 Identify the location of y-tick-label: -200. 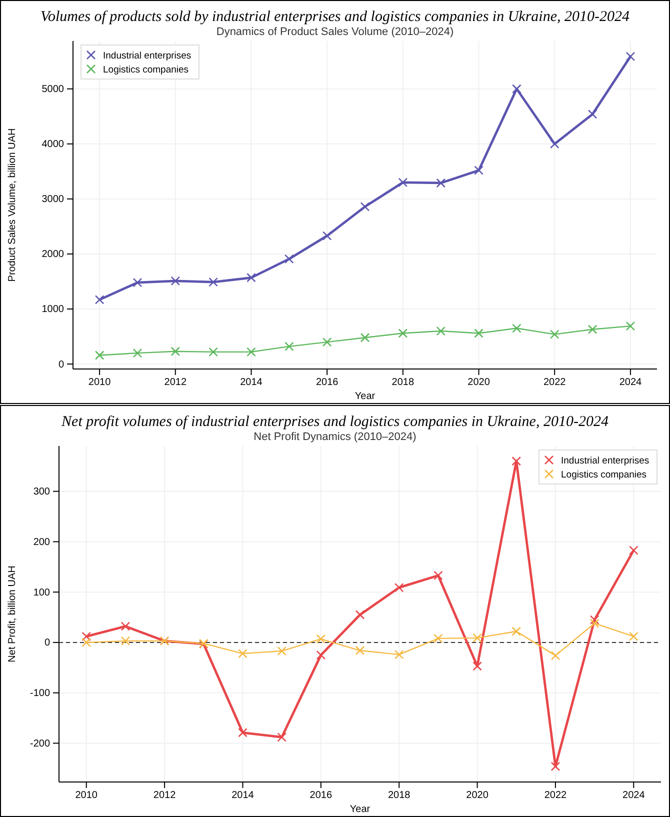
(40, 744).